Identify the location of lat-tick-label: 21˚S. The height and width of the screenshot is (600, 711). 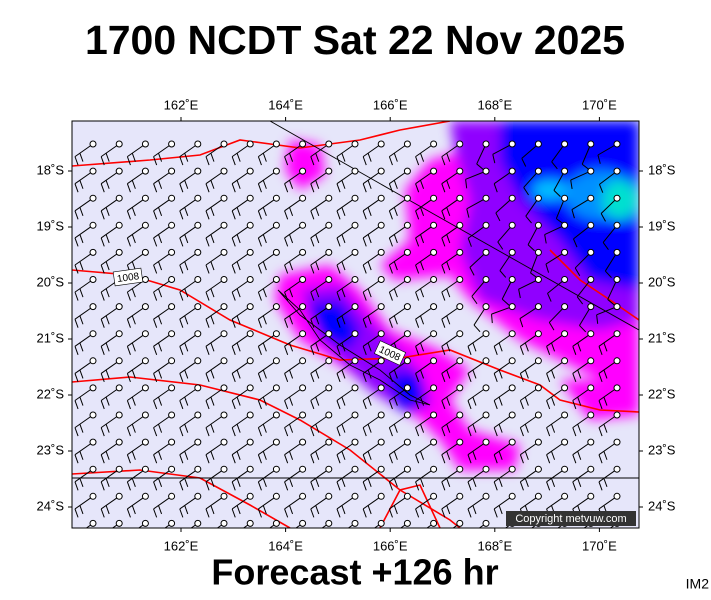
(662, 337).